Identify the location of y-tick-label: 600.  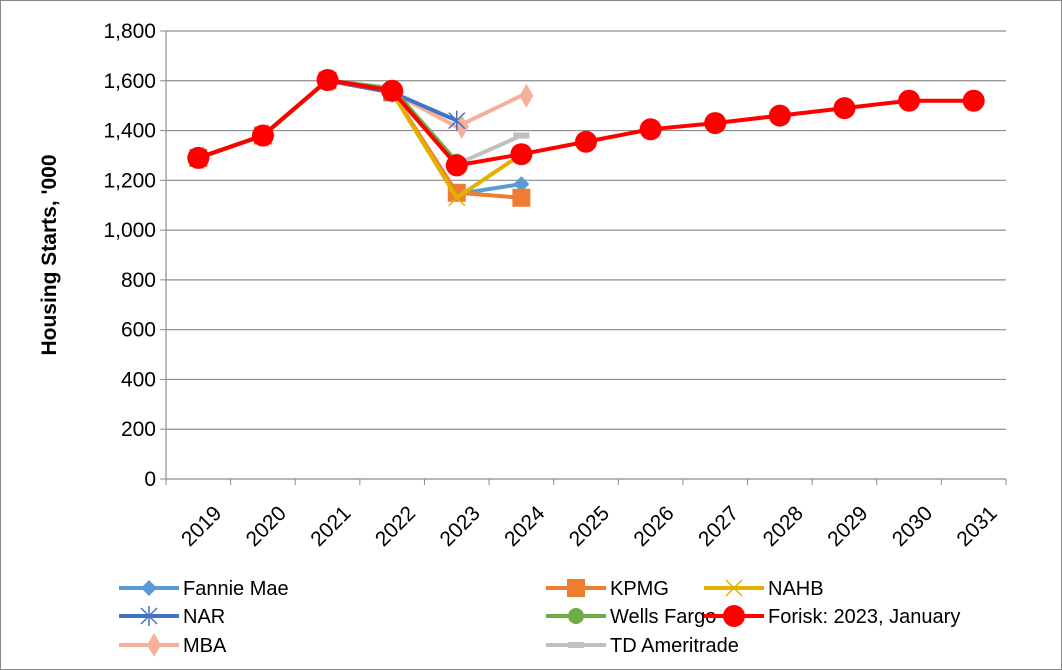
(138, 330).